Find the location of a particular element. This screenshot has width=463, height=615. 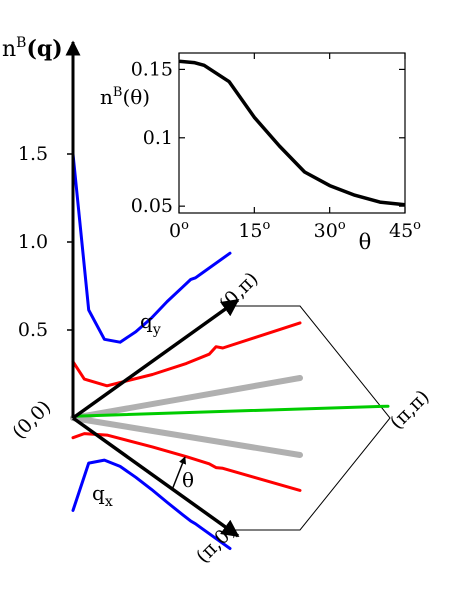

inset-ylabel: nB(θ) is located at coordinates (125, 97).